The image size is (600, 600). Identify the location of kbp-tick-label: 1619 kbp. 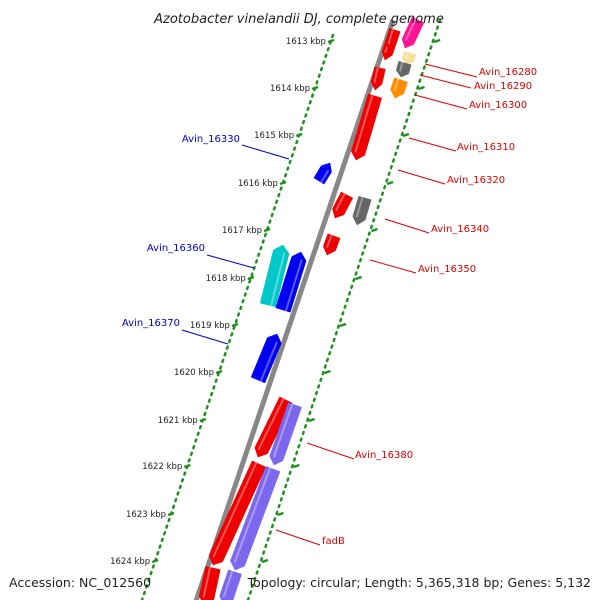
(210, 326).